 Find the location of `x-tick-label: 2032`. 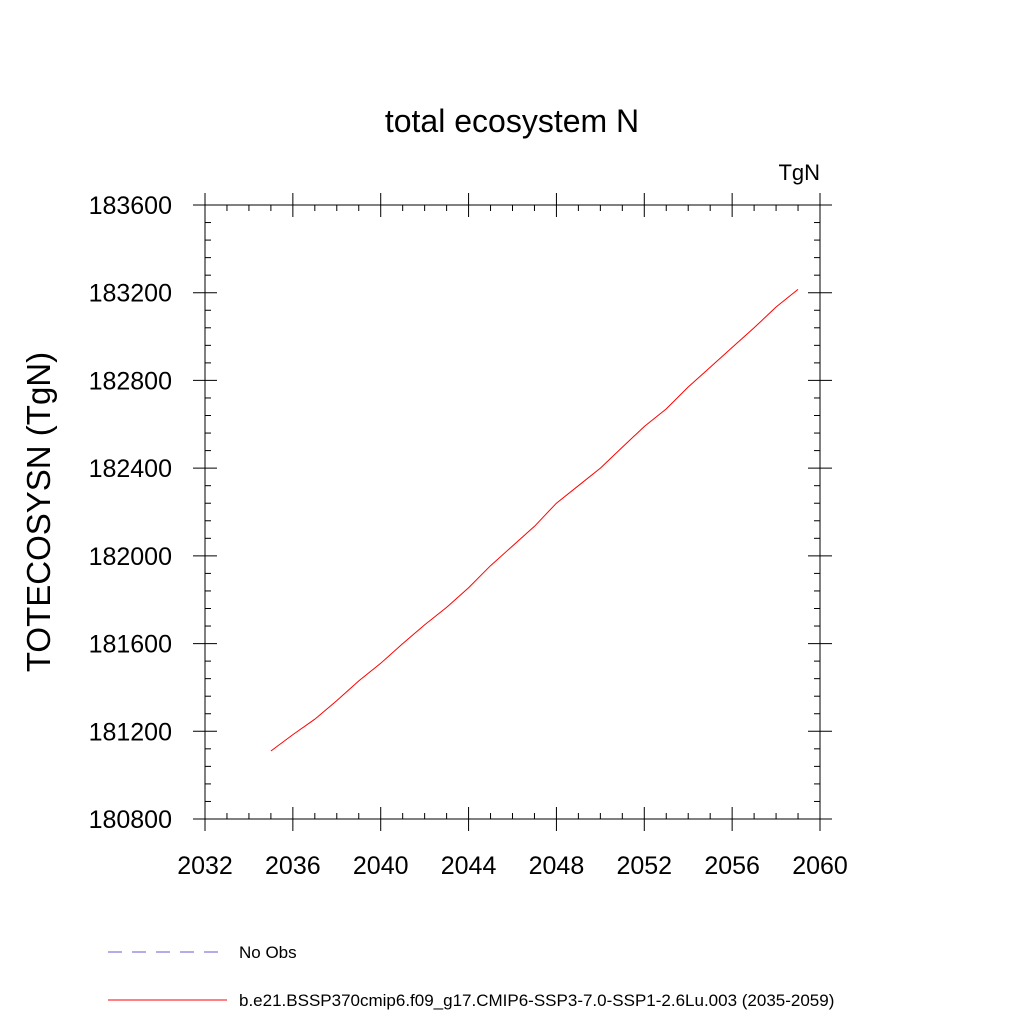

x-tick-label: 2032 is located at coordinates (205, 866).